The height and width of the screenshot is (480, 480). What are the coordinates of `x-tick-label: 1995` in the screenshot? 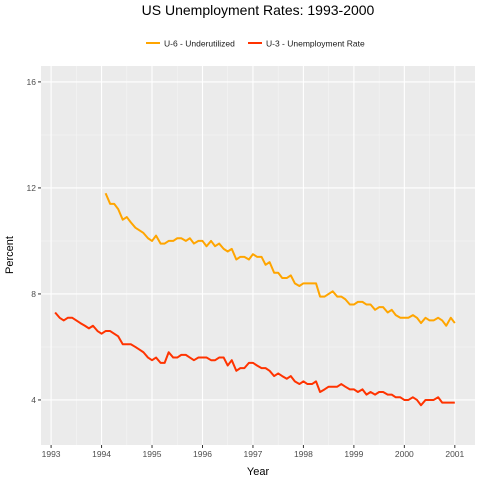 It's located at (152, 454).